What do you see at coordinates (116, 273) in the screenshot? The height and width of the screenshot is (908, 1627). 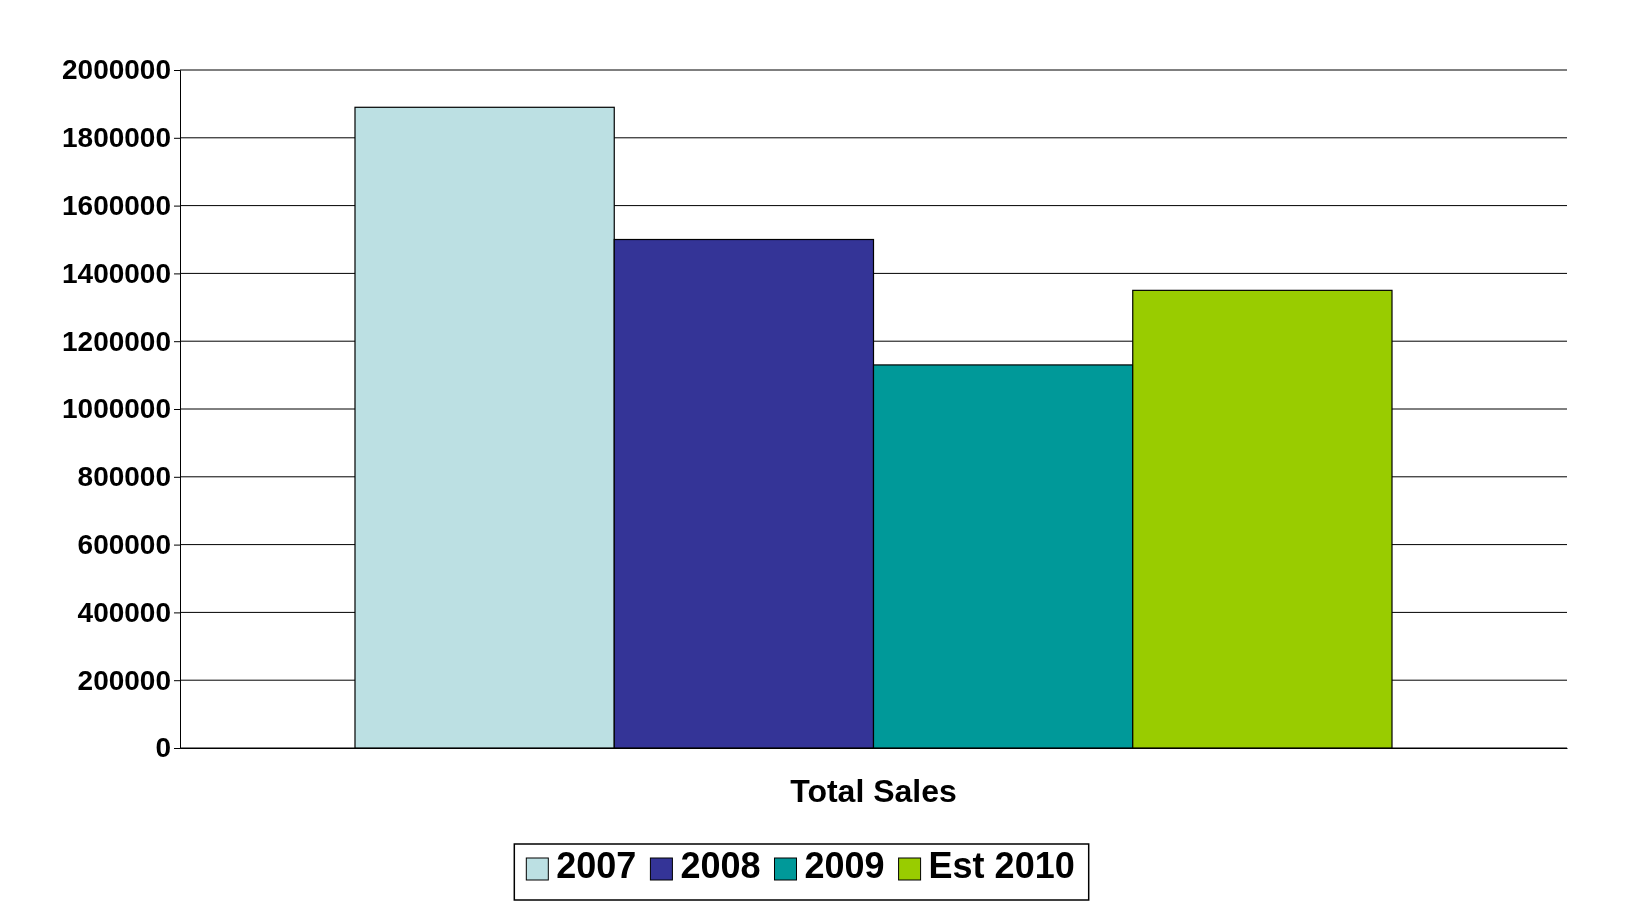 I see `y-tick-label: 1400000` at bounding box center [116, 273].